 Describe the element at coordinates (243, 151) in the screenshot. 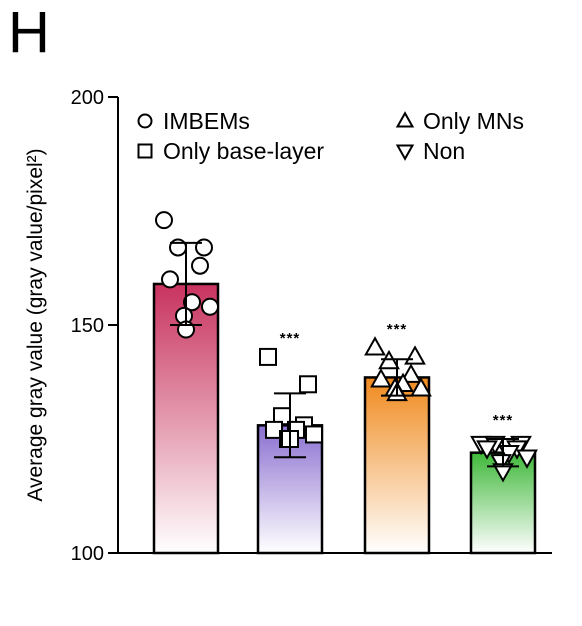

I see `legend-label: Only base-layer` at that location.